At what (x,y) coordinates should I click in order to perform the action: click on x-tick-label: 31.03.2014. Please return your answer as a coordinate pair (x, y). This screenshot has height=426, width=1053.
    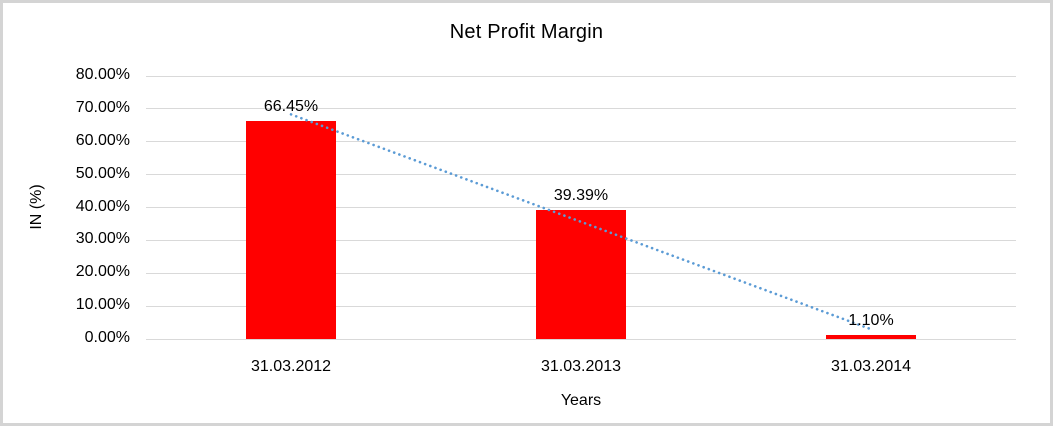
    Looking at the image, I should click on (871, 366).